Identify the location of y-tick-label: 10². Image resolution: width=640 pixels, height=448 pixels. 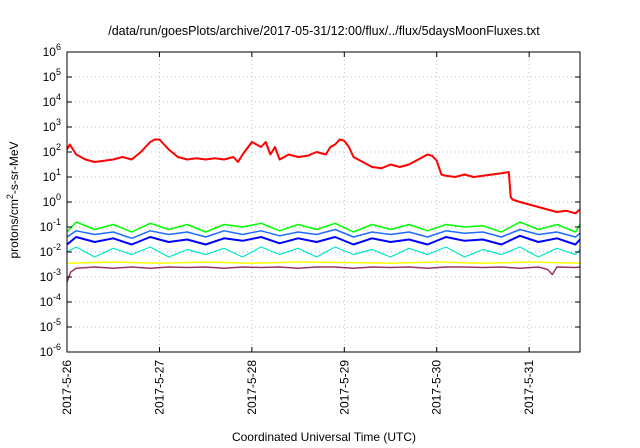
(52, 150).